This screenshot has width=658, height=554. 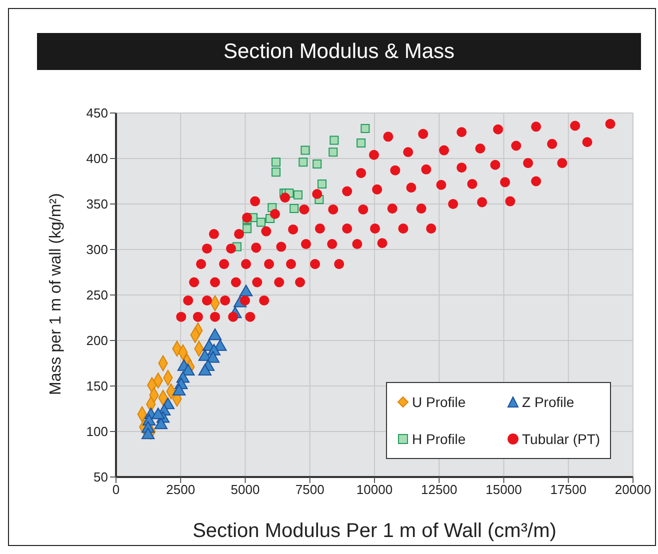 I want to click on legend-label: H Profile, so click(x=439, y=439).